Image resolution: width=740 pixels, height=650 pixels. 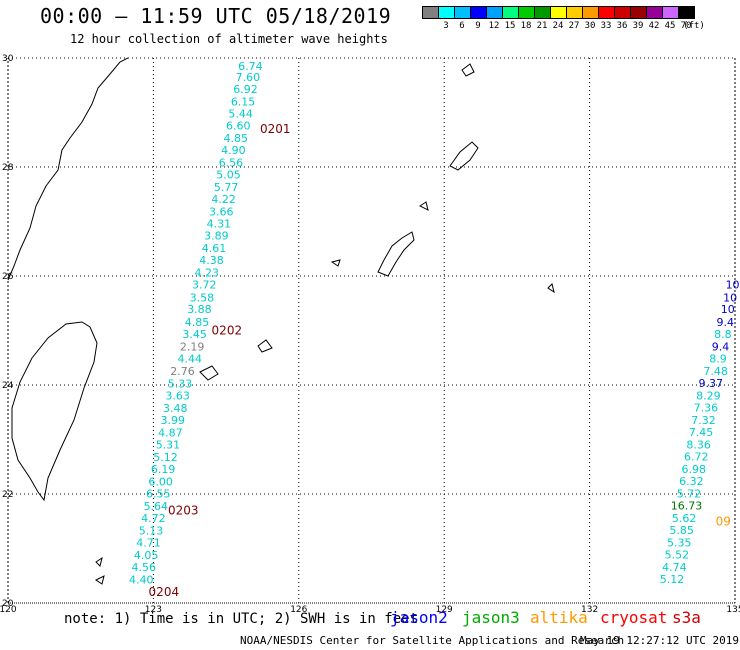 What do you see at coordinates (708, 395) in the screenshot?
I see `wave-height-value: 8.29` at bounding box center [708, 395].